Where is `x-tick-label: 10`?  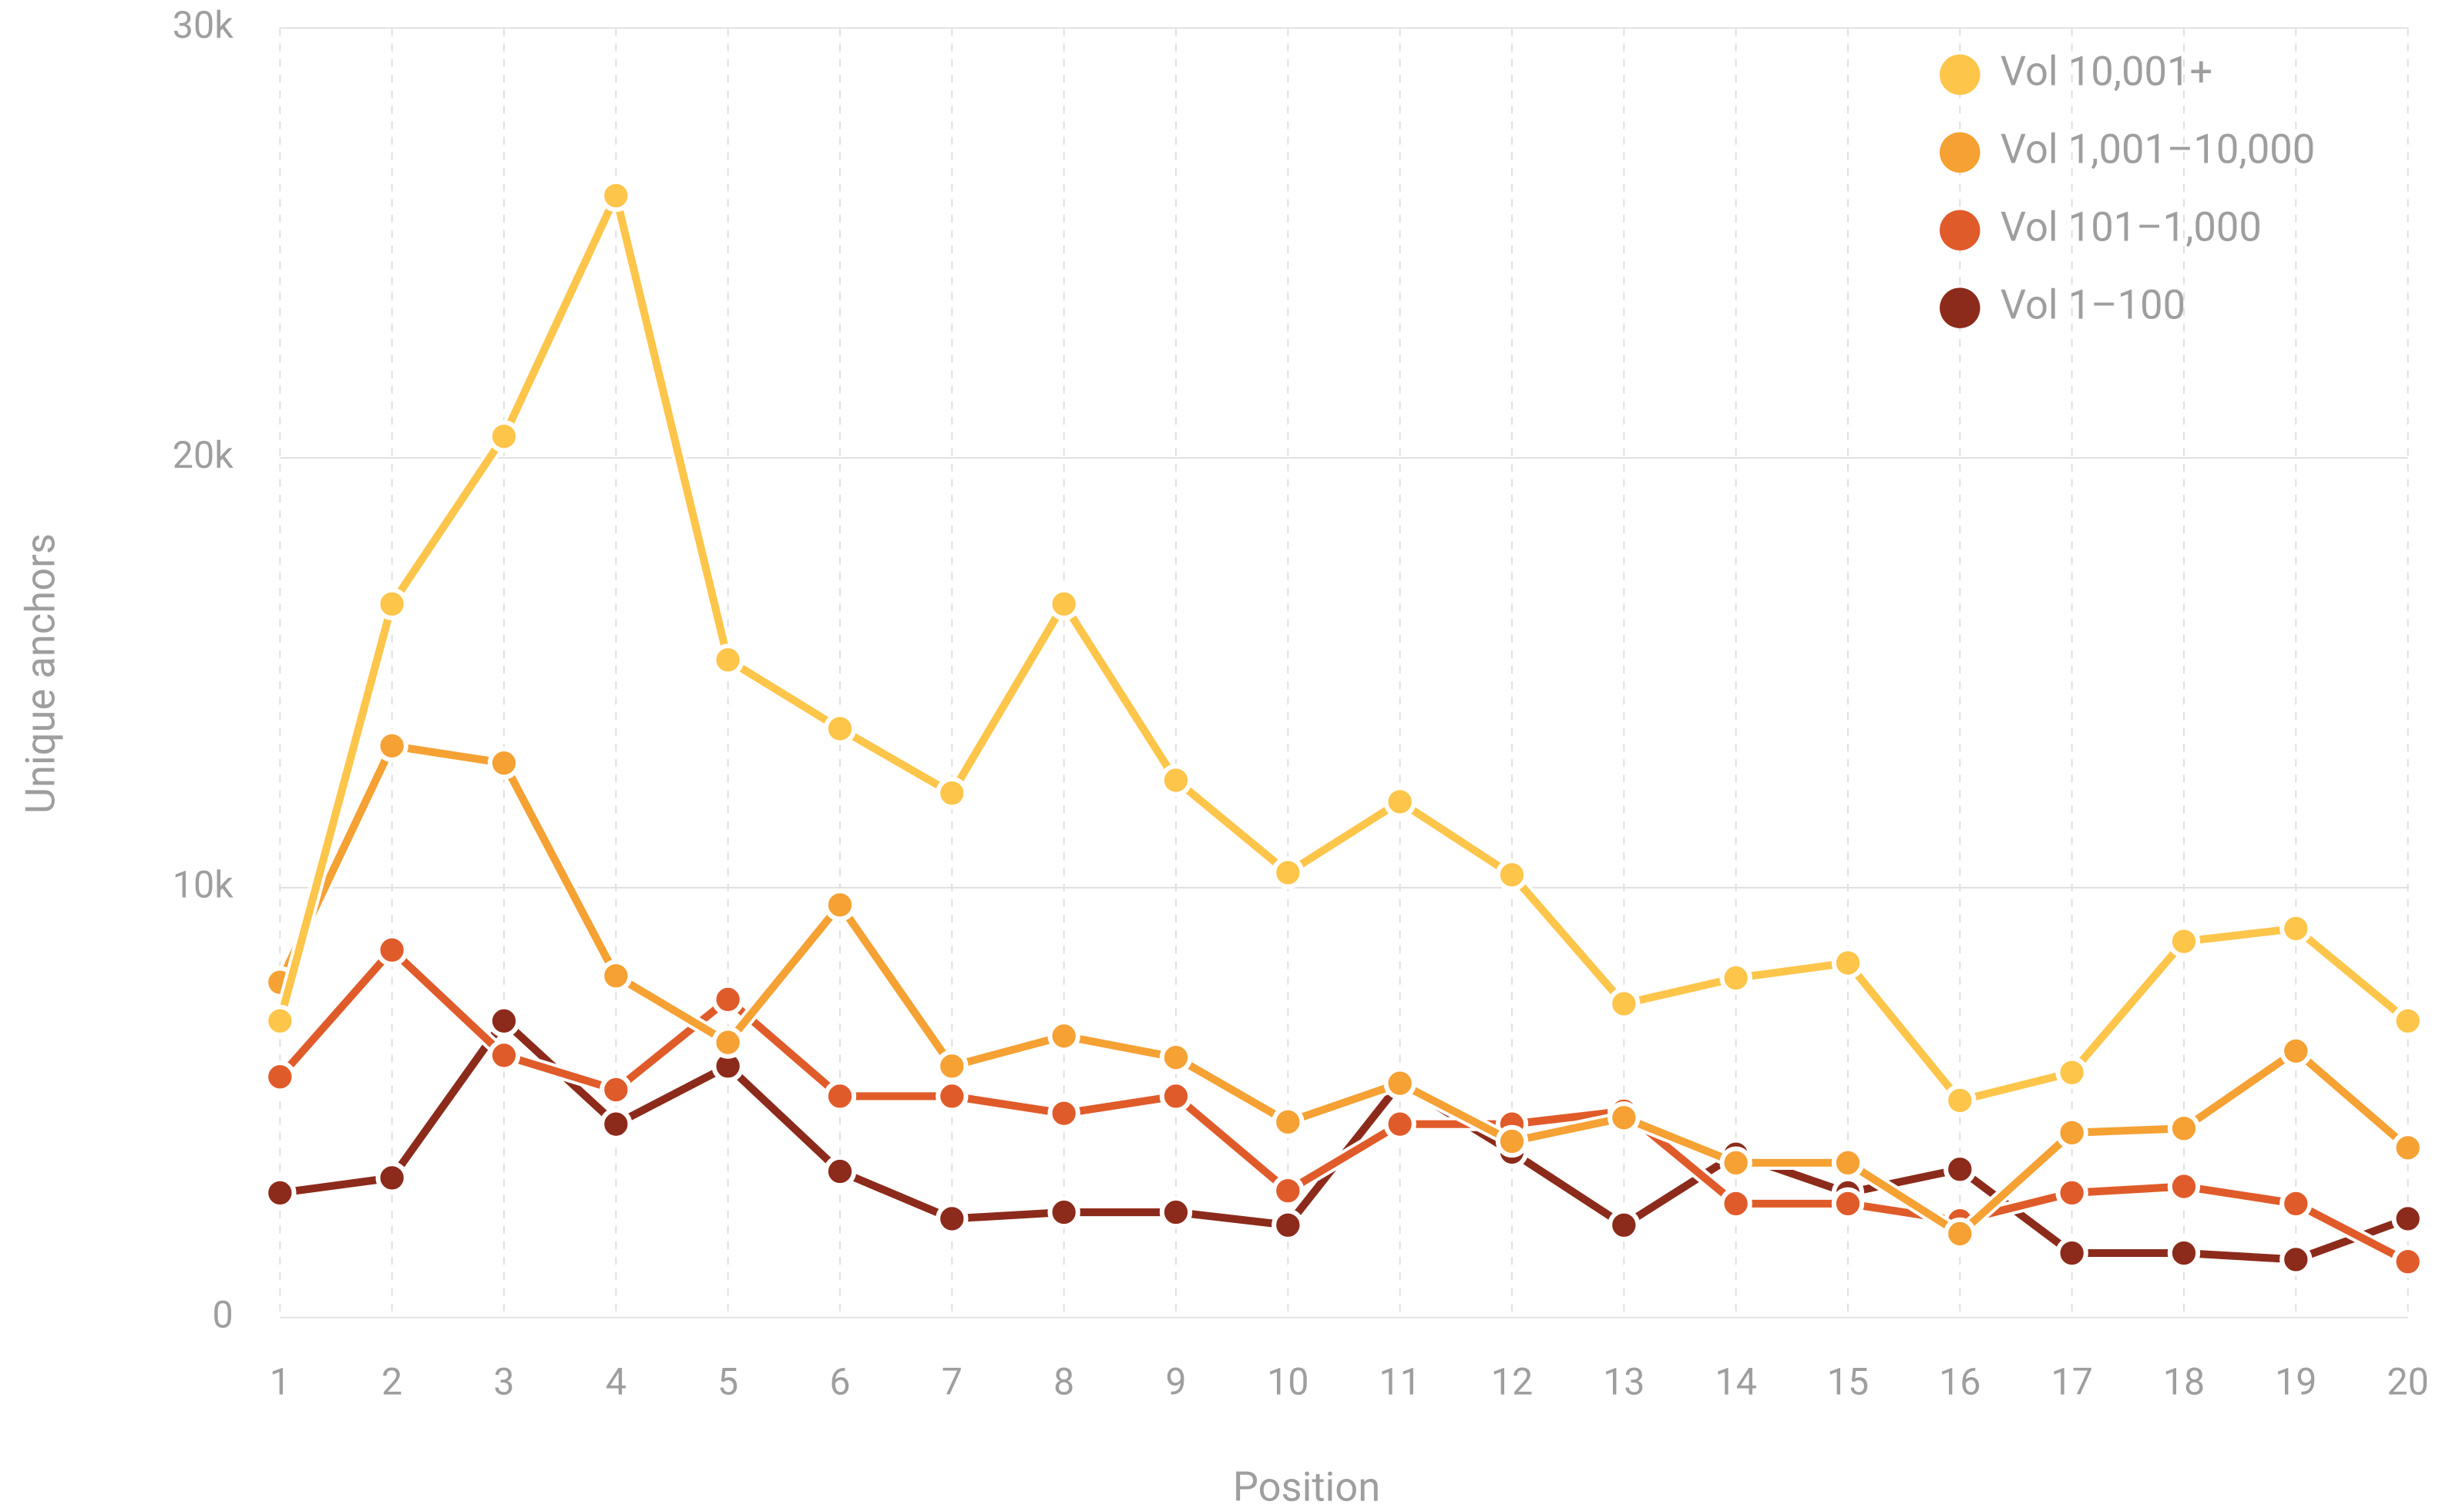 x-tick-label: 10 is located at coordinates (1288, 1381).